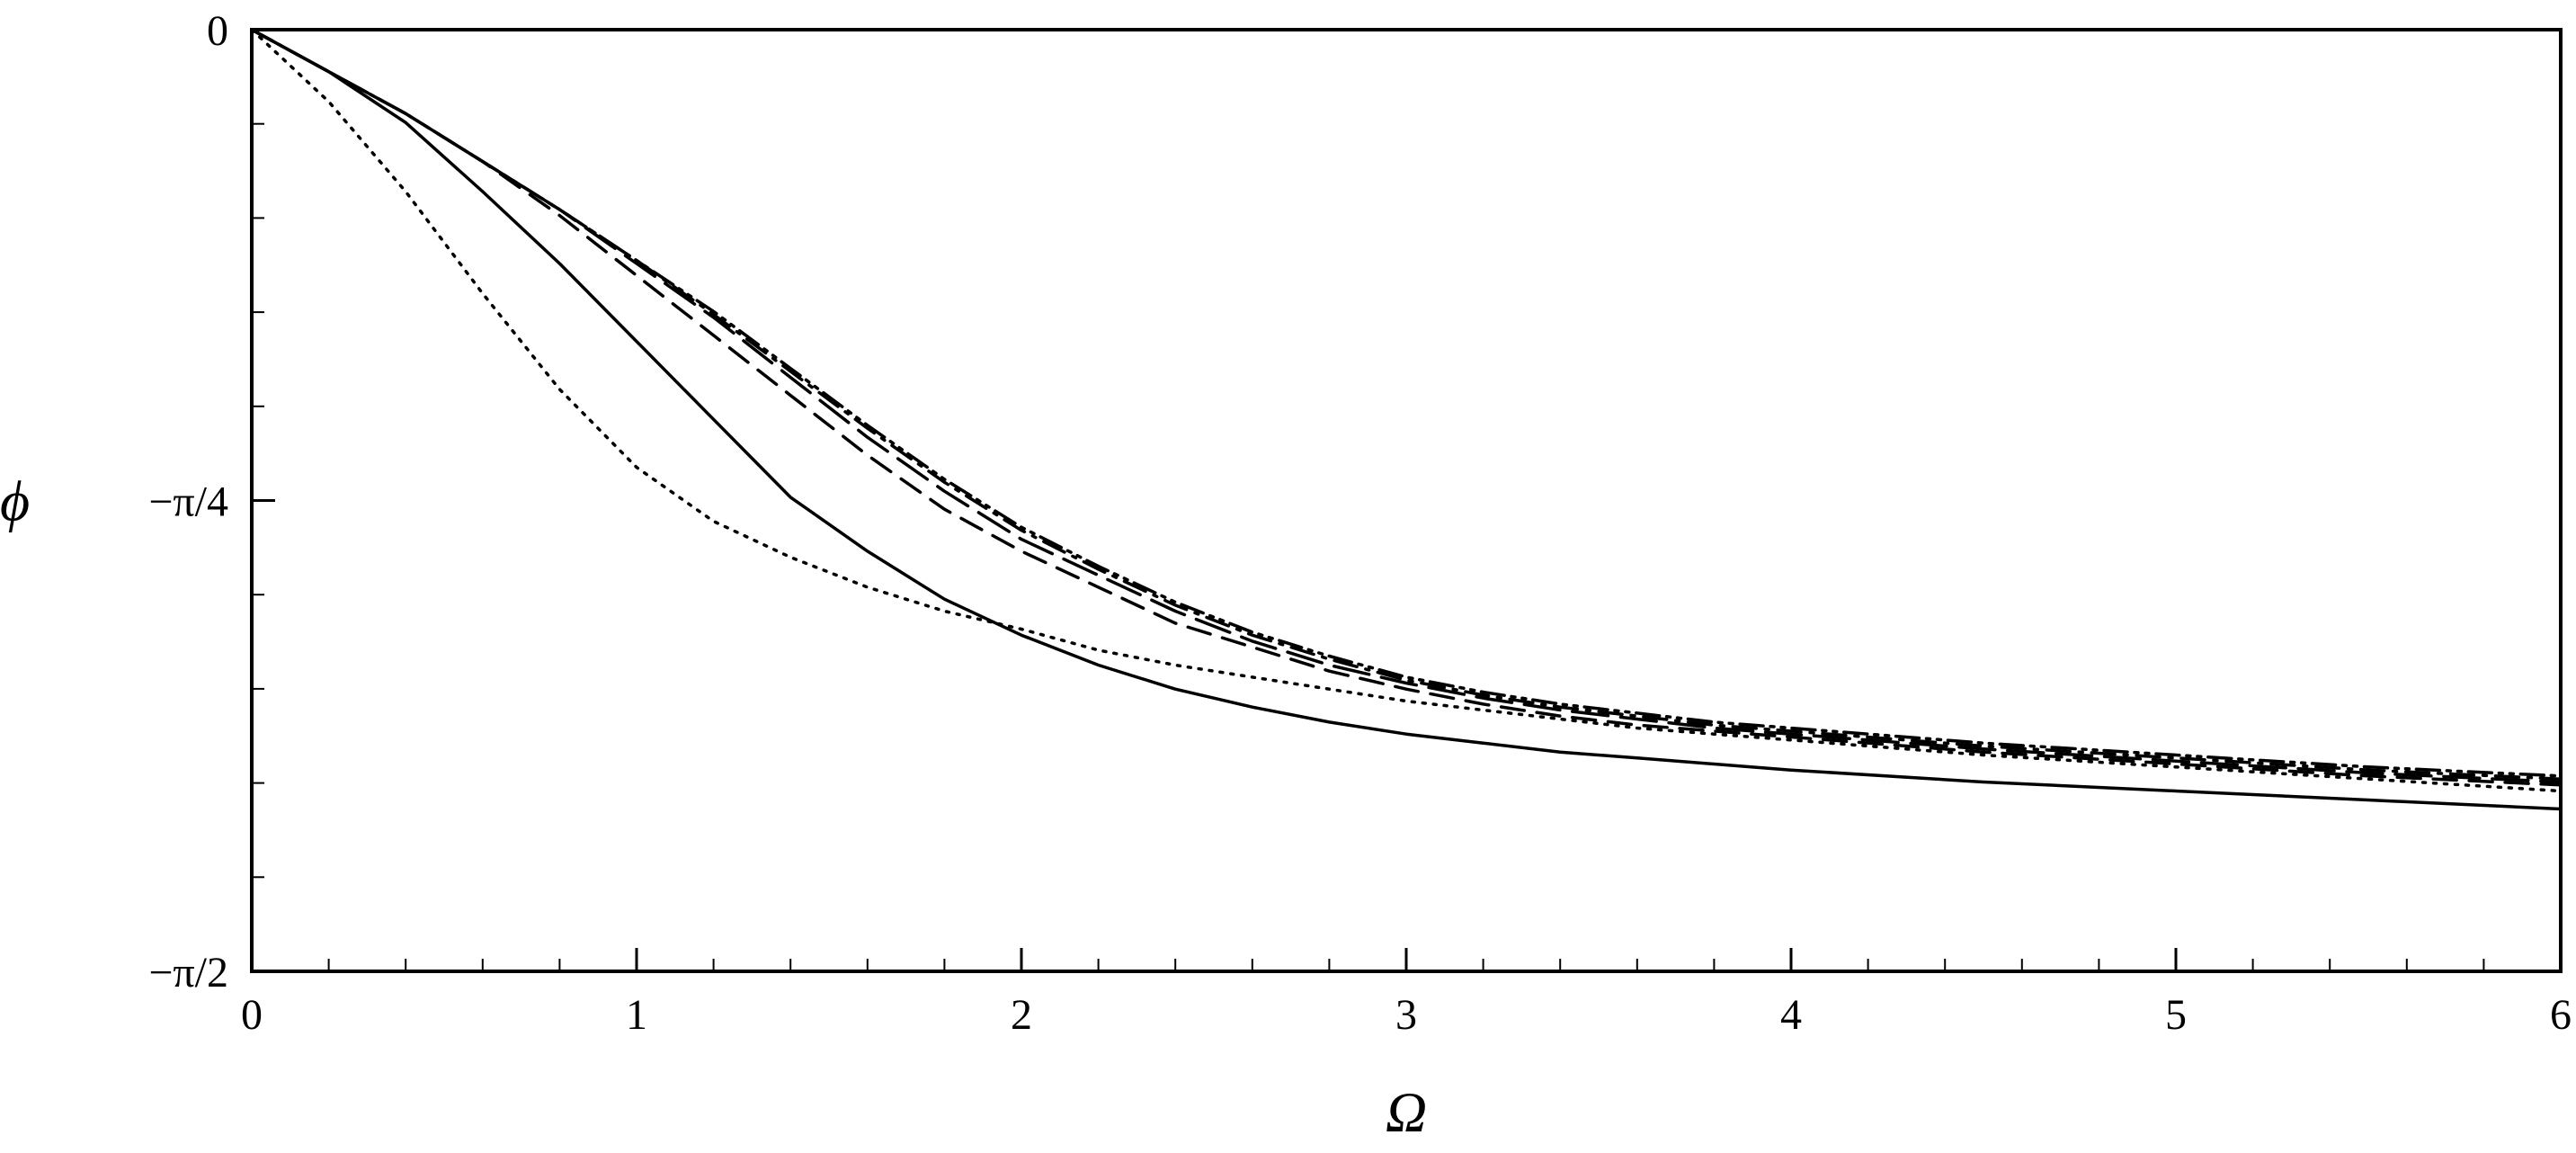 The image size is (2576, 1153). I want to click on y-tick-label: −π/2, so click(188, 973).